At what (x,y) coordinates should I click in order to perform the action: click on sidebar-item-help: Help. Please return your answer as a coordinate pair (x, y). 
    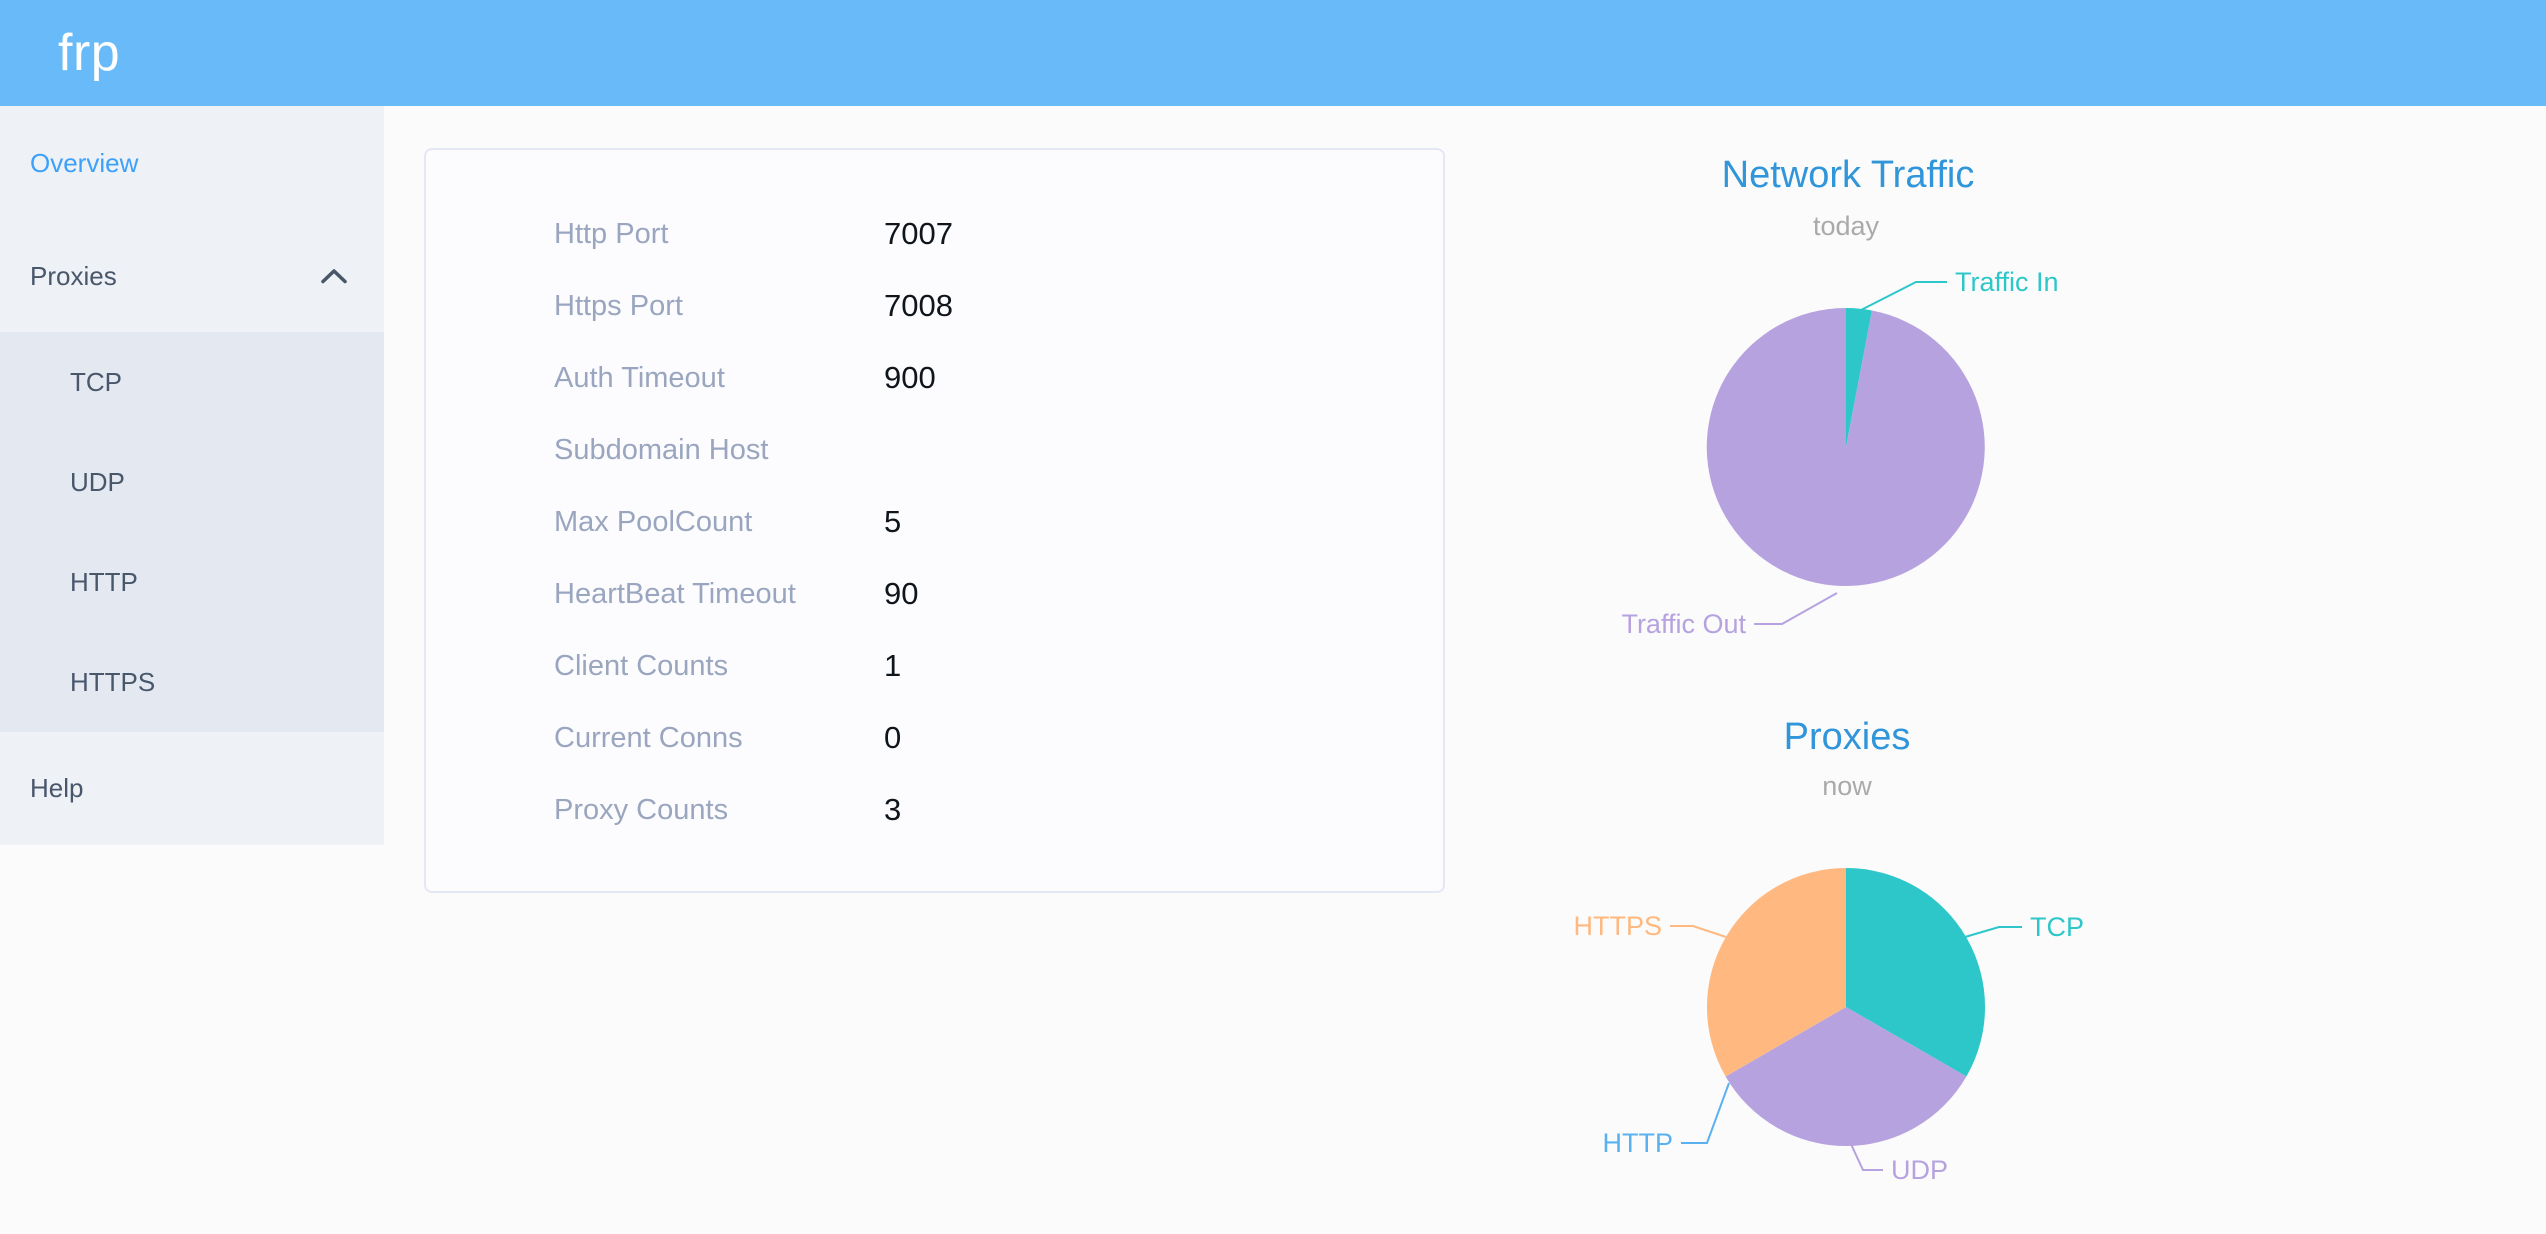
    Looking at the image, I should click on (192, 788).